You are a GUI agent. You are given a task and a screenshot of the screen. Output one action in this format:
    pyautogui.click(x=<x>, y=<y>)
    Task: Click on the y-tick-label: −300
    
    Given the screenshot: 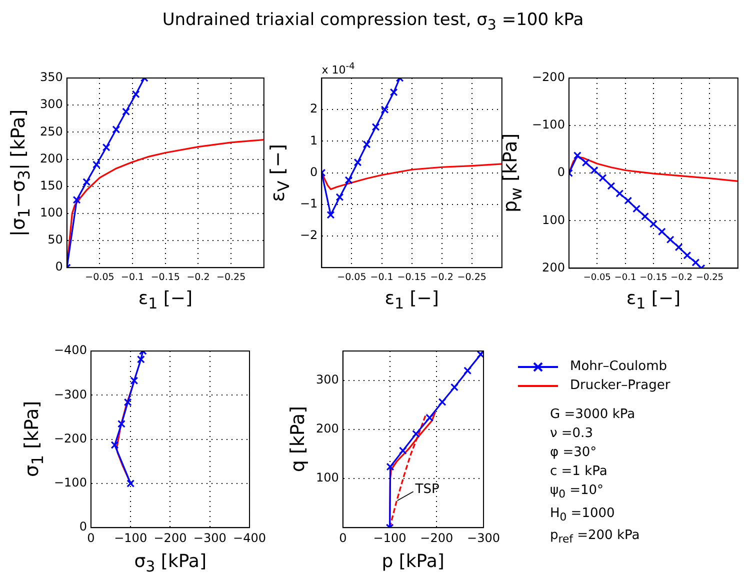 What is the action you would take?
    pyautogui.click(x=70, y=394)
    